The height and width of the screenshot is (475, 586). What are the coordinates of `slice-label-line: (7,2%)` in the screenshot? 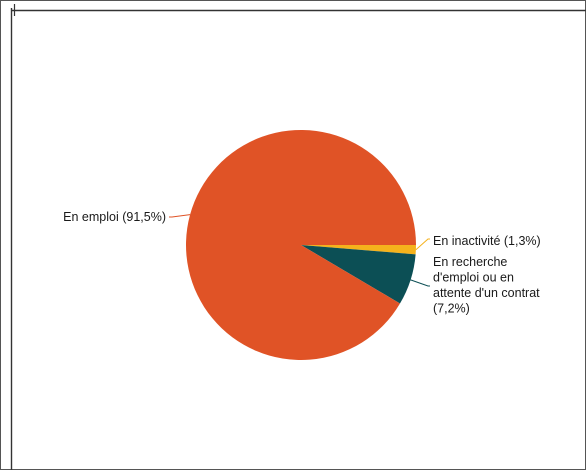 It's located at (451, 309).